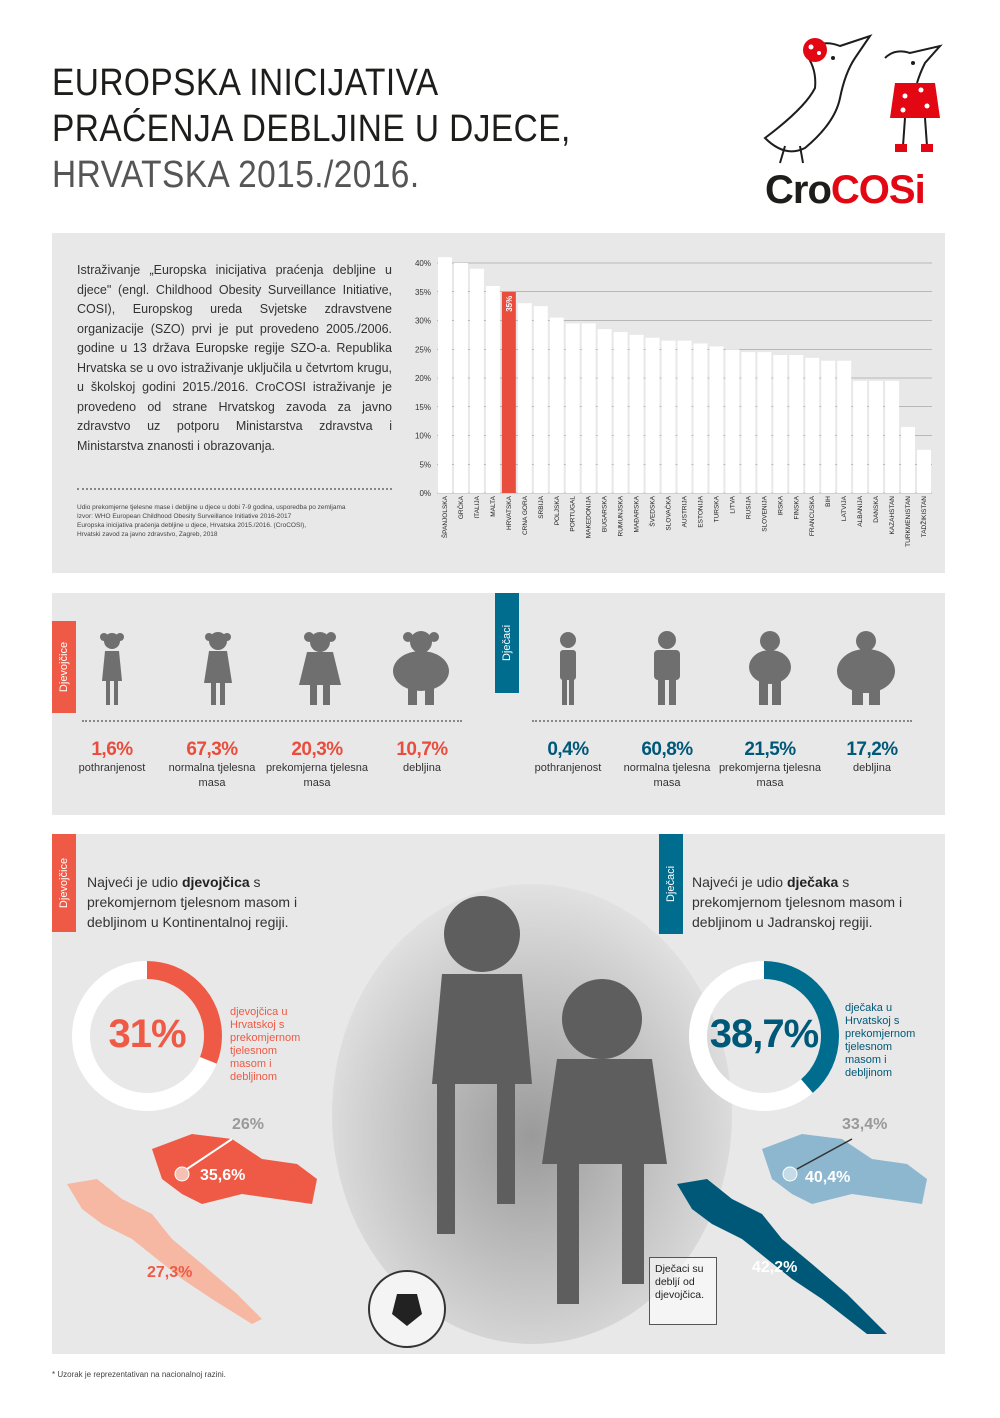 The image size is (1000, 1418). I want to click on stat-value: 0,4%, so click(568, 749).